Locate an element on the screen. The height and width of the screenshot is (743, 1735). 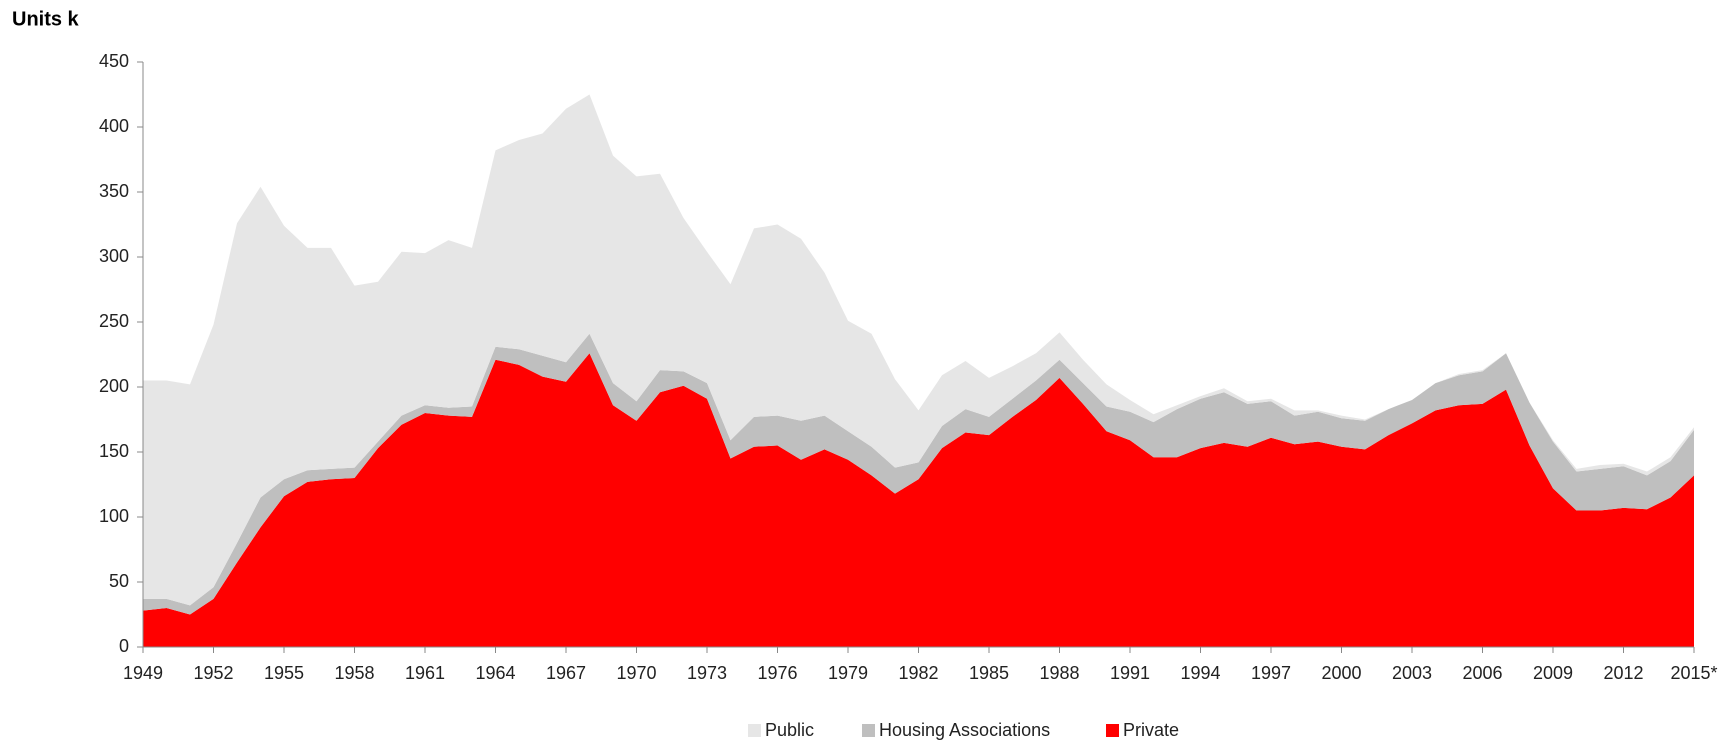
x-tick-label: 1967 is located at coordinates (566, 673).